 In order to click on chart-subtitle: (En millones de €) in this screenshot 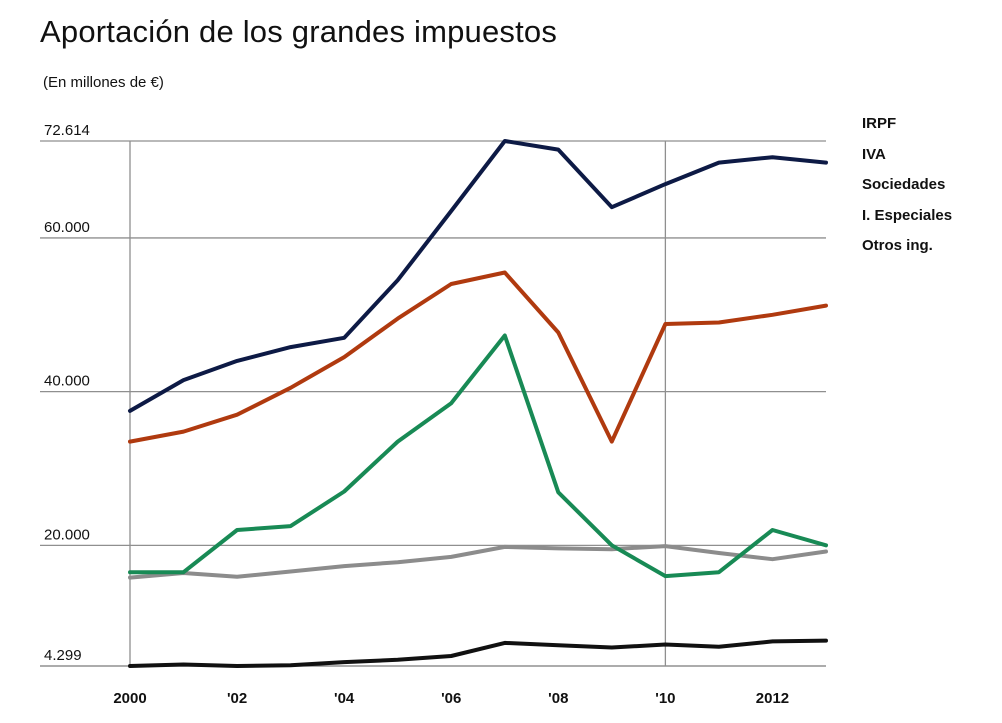, I will do `click(103, 82)`.